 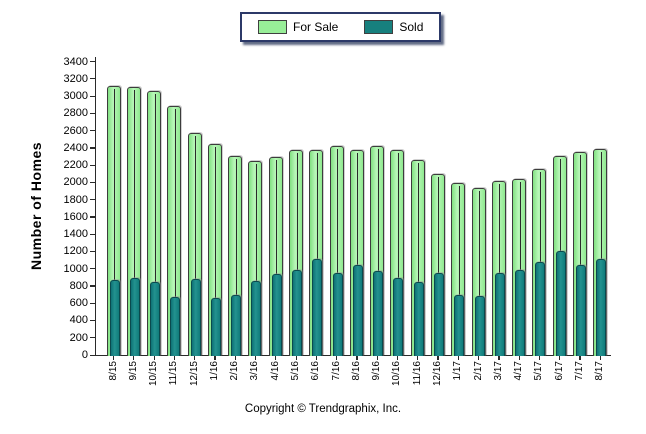 I want to click on x-tick-label: 12/16, so click(x=437, y=374).